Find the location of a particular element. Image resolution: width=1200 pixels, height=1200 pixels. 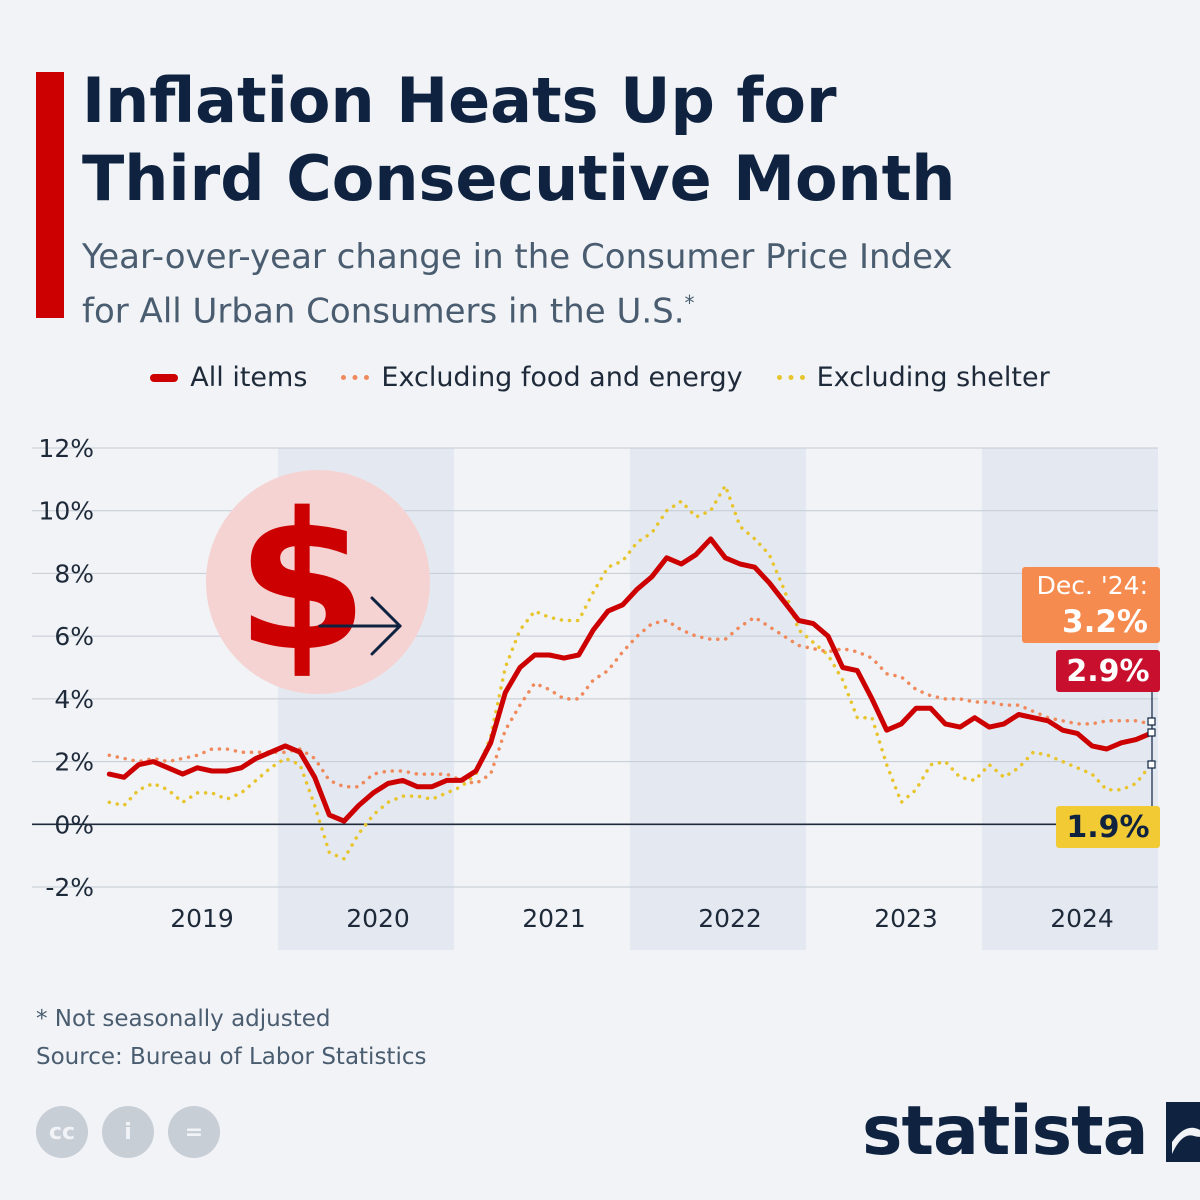

y-axis-ticks: -2% 0% 2% 4% 6% 8% 10% 12% is located at coordinates (66, 668).